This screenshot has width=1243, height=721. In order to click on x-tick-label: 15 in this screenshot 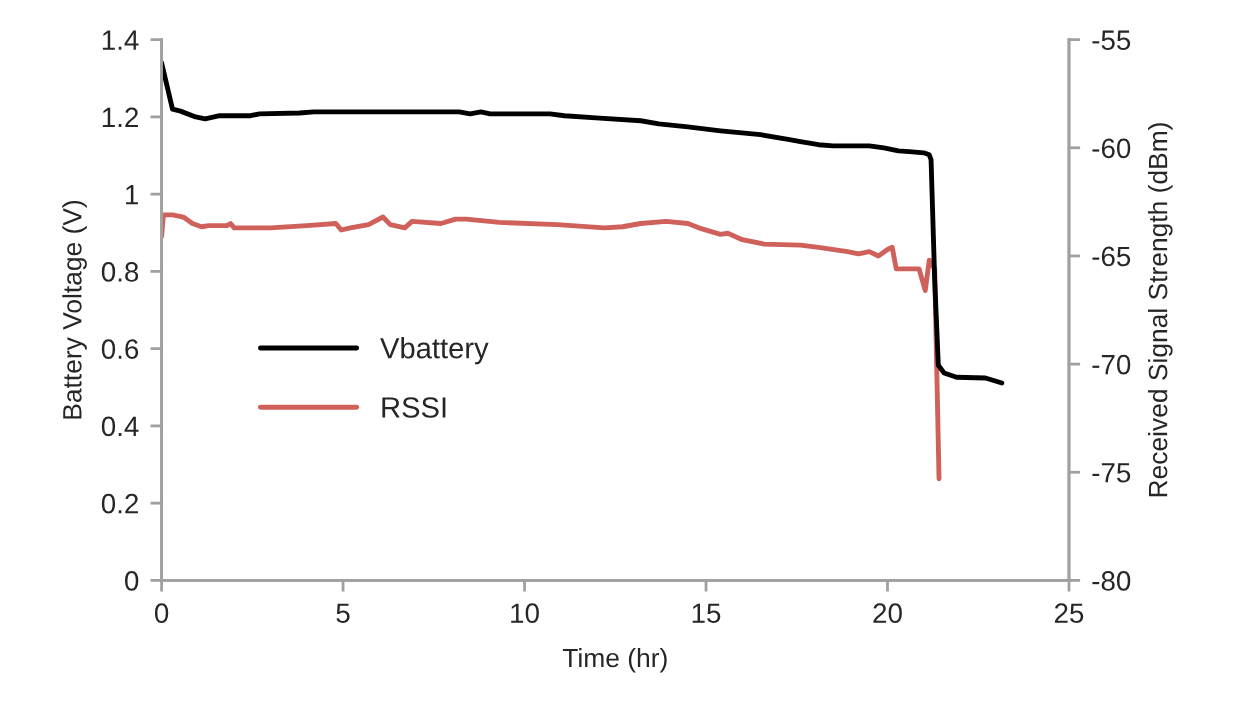, I will do `click(706, 613)`.